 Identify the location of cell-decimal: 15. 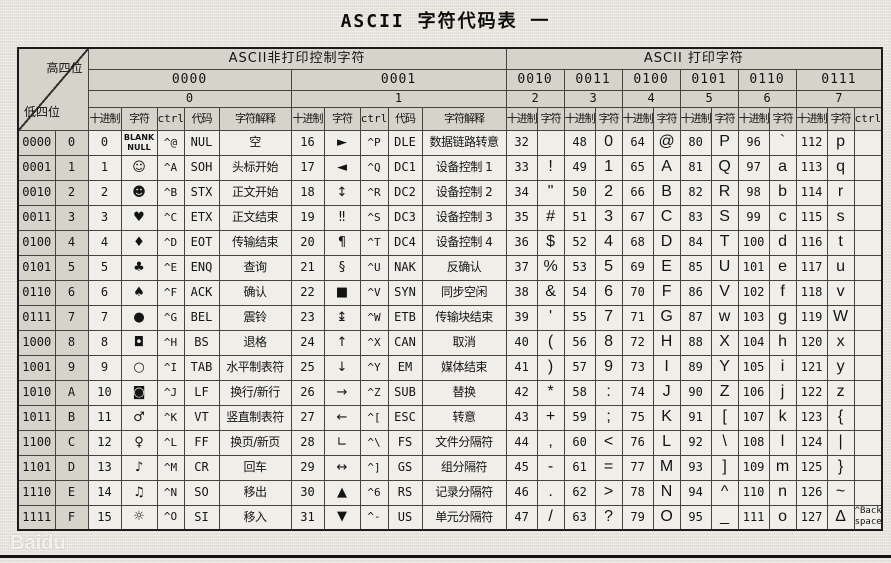
(104, 517).